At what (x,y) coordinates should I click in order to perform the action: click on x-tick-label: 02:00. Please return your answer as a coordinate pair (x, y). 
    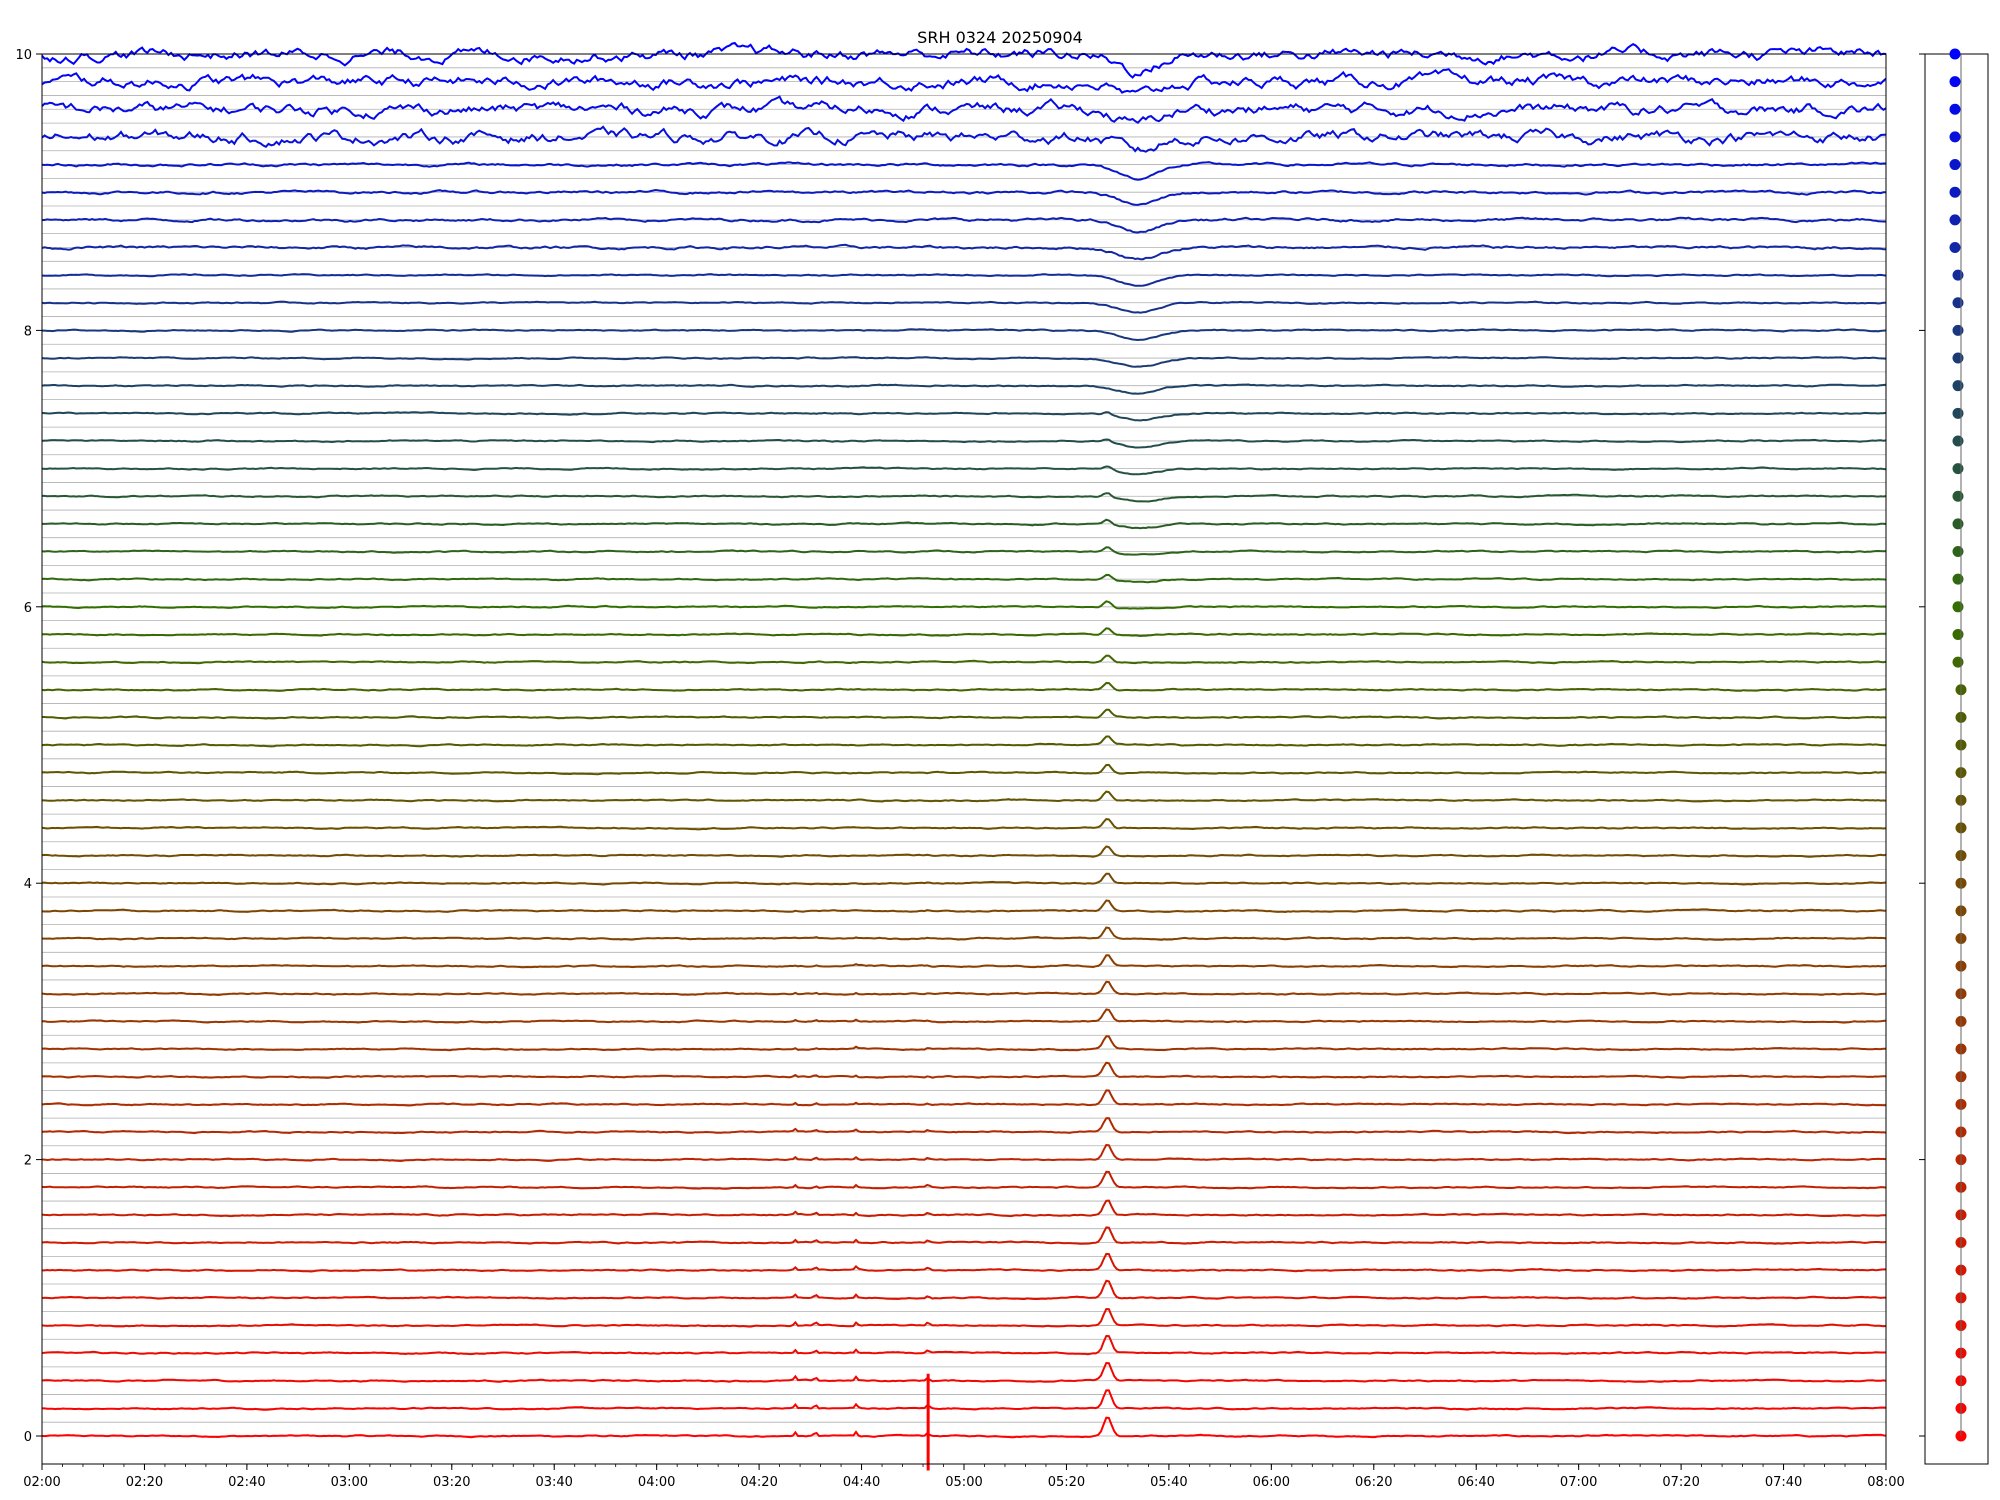
    Looking at the image, I should click on (41, 1482).